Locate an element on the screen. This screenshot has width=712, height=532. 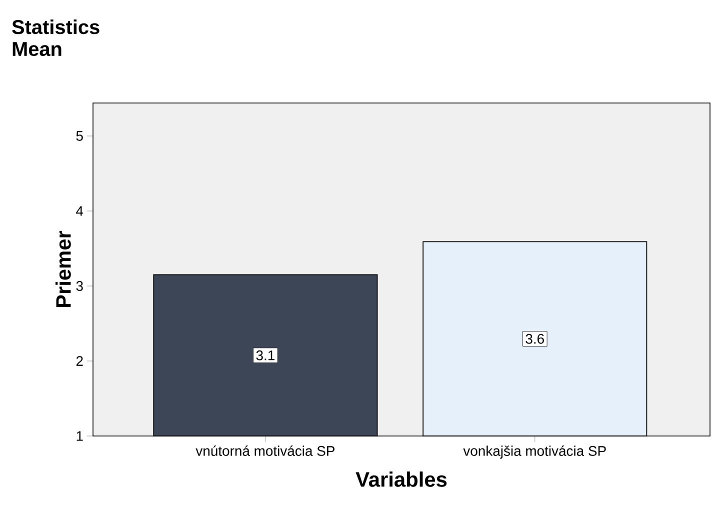
data-label: 3.6 is located at coordinates (535, 339).